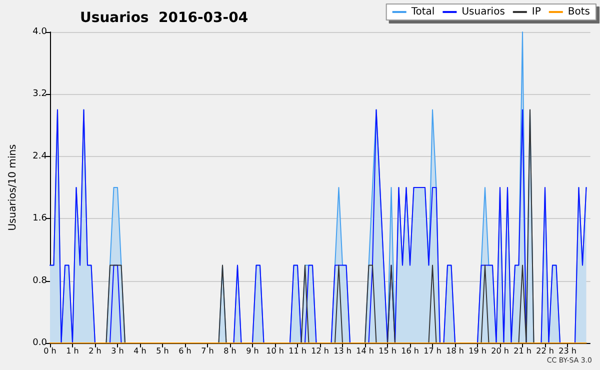 Image resolution: width=600 pixels, height=370 pixels. Describe the element at coordinates (40, 343) in the screenshot. I see `y-tick-label: 0.0` at that location.